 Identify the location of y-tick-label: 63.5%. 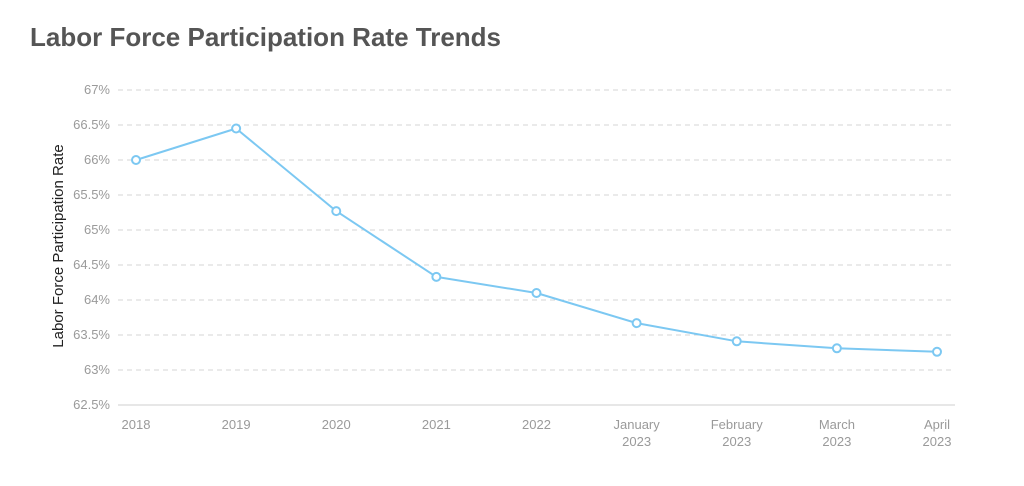
(91, 334).